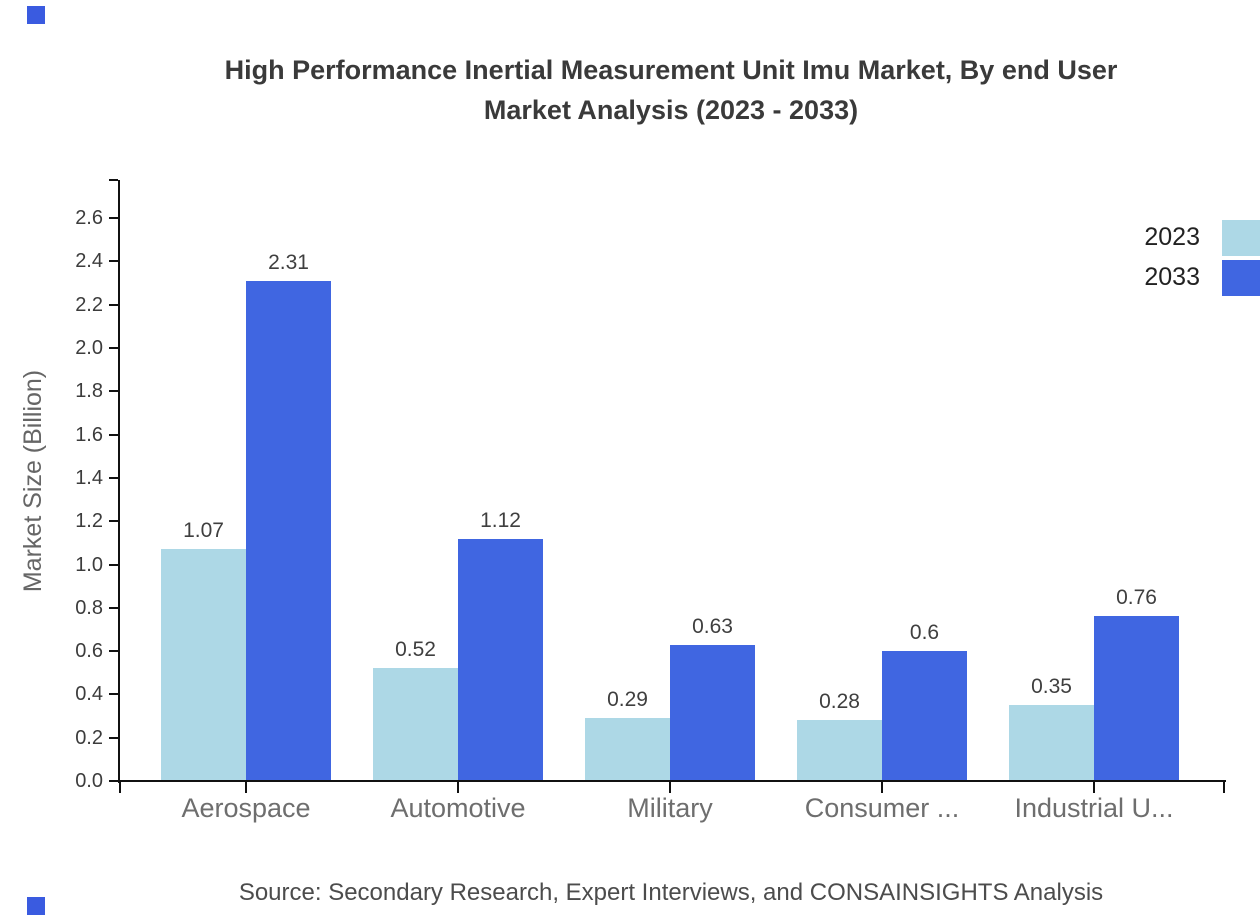 This screenshot has width=1260, height=920. I want to click on y-tick-label: 1.8, so click(89, 391).